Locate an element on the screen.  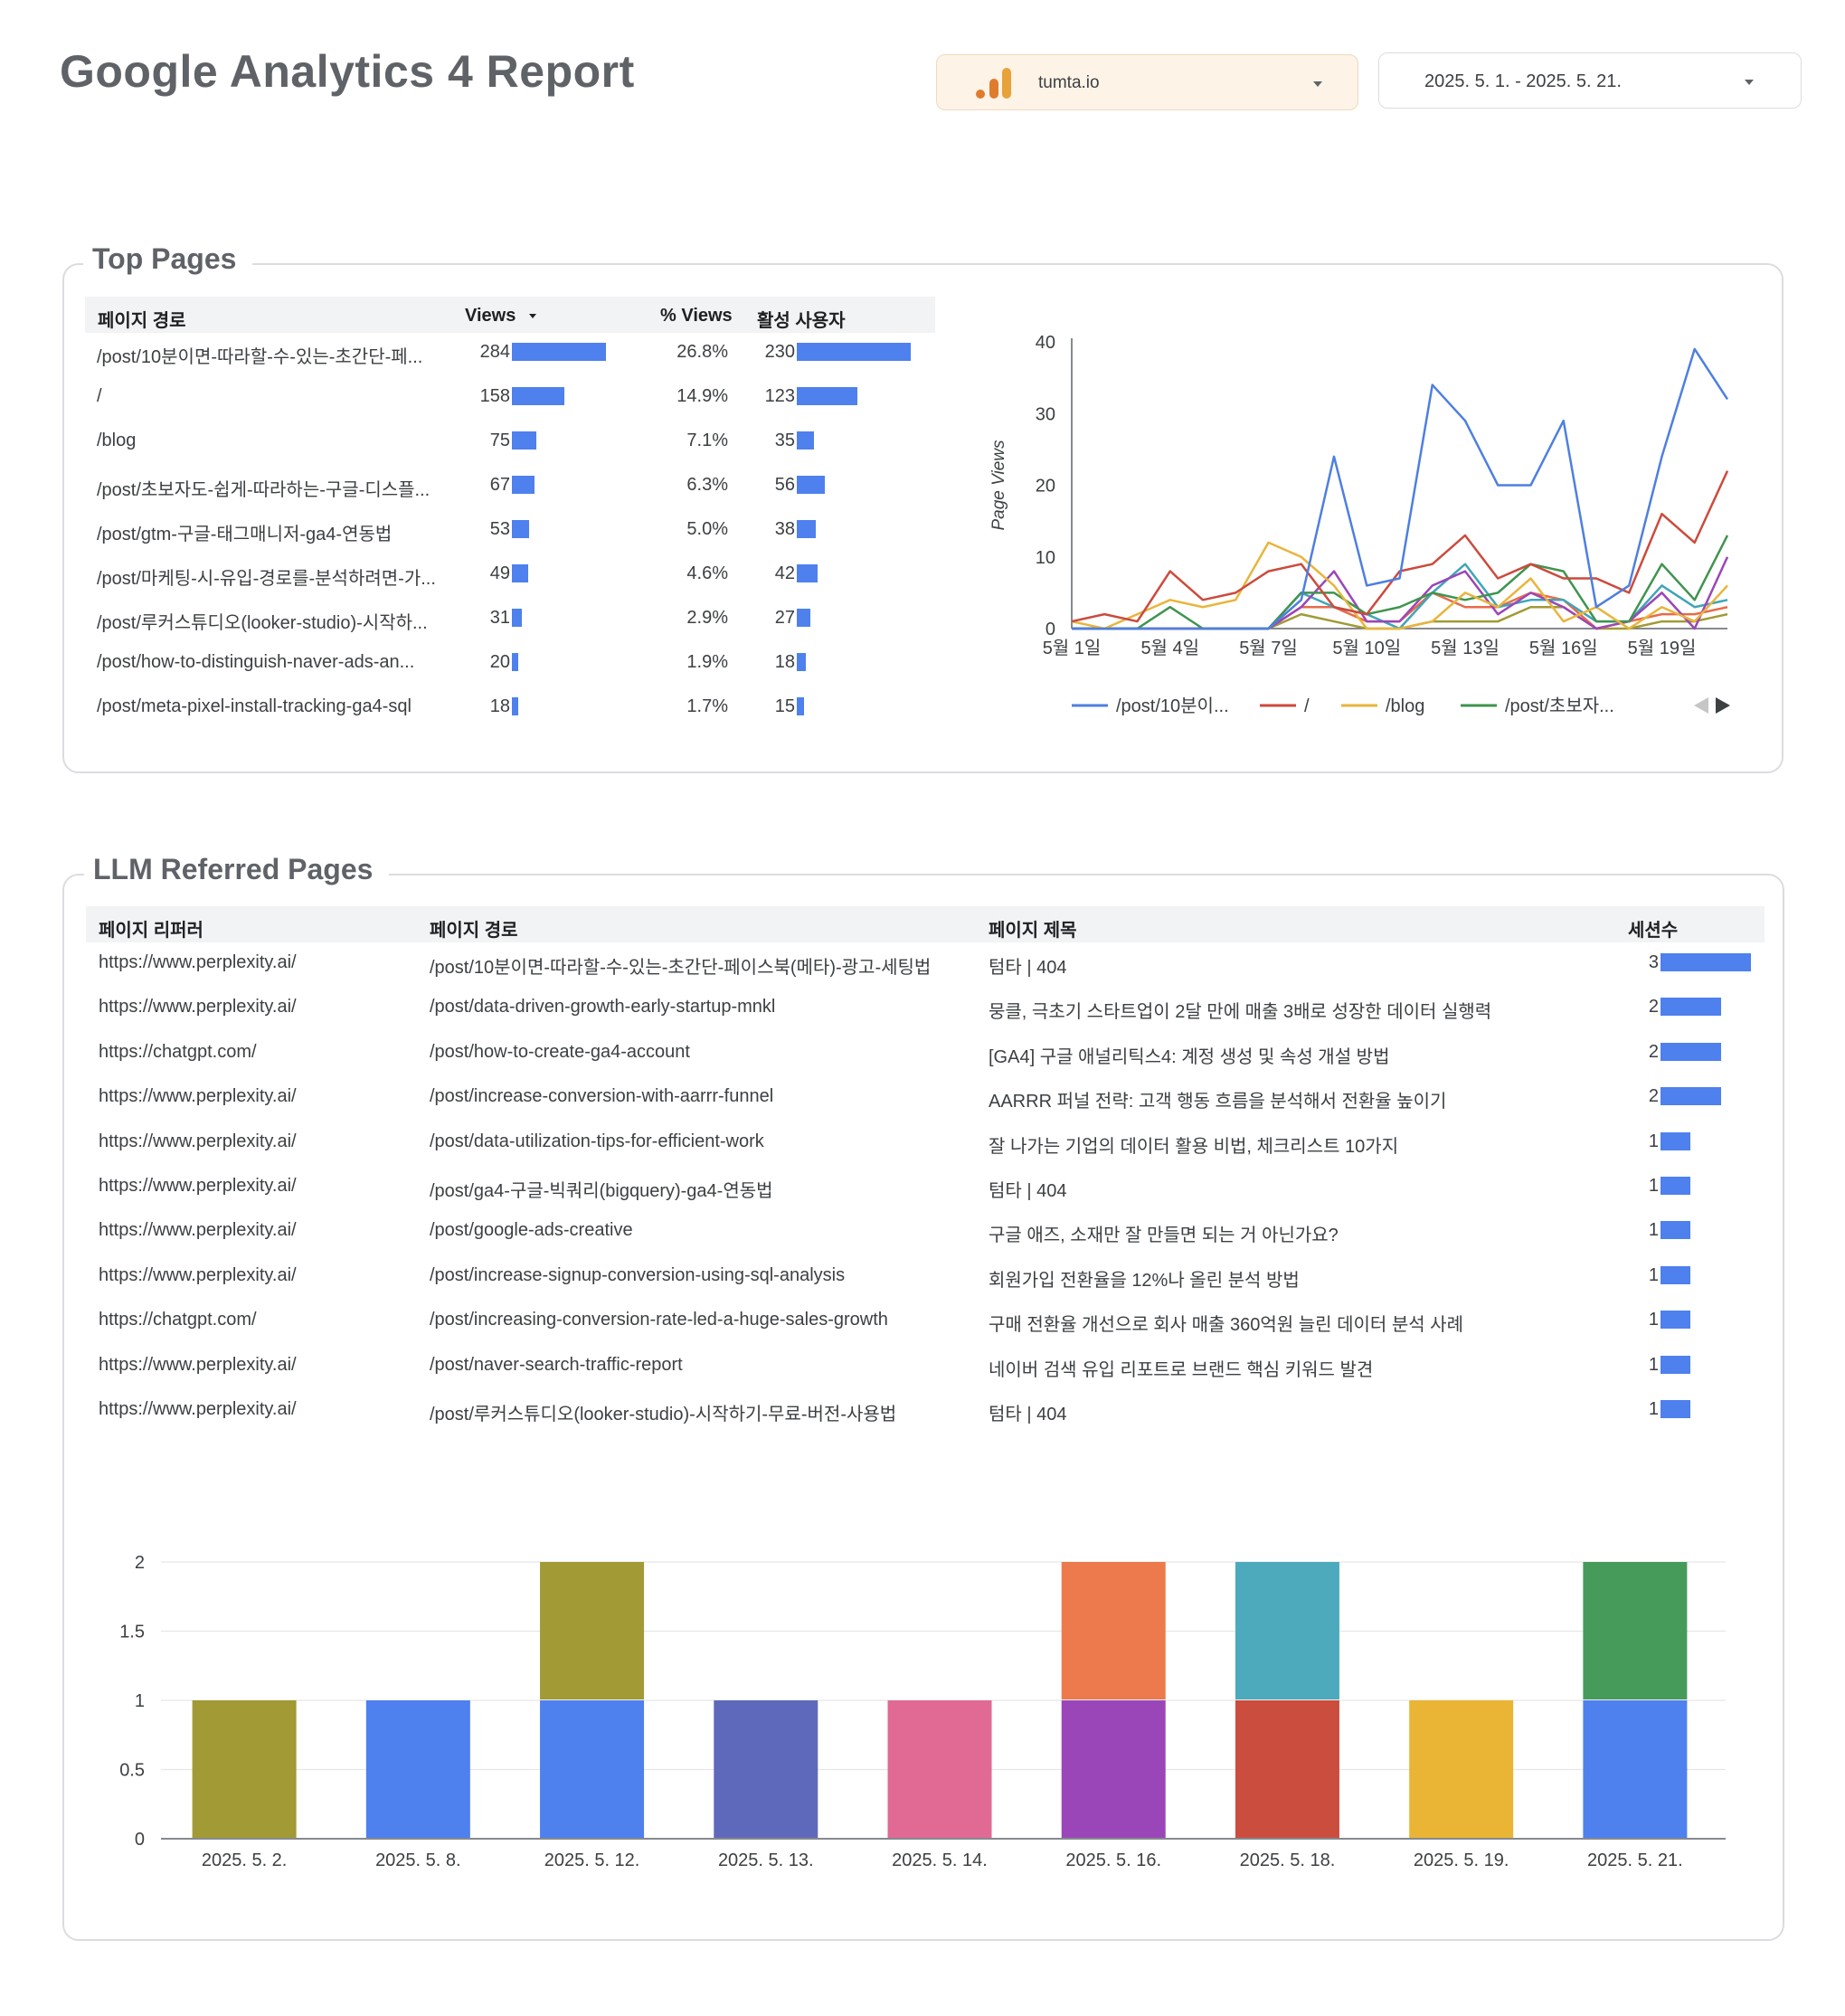
views-value: 53 is located at coordinates (499, 529).